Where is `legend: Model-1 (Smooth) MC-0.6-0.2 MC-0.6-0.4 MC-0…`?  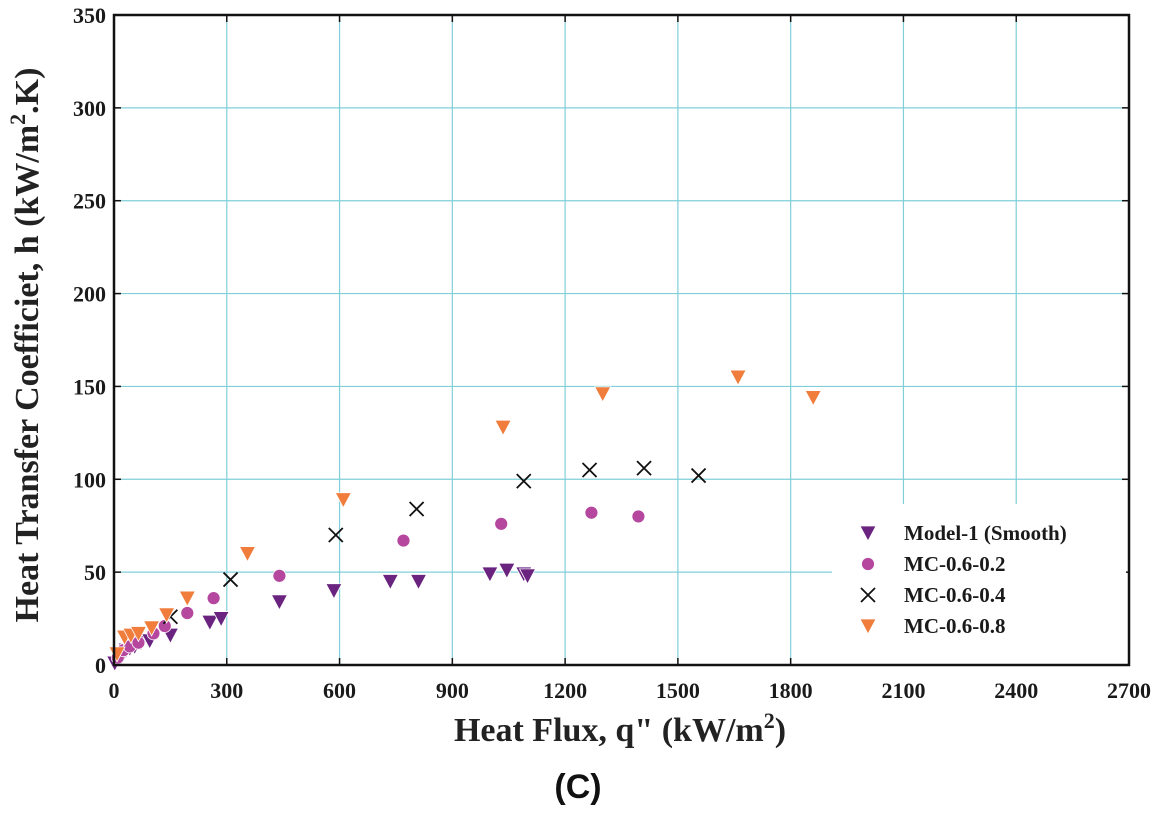 legend: Model-1 (Smooth) MC-0.6-0.2 MC-0.6-0.4 MC-0… is located at coordinates (963, 579).